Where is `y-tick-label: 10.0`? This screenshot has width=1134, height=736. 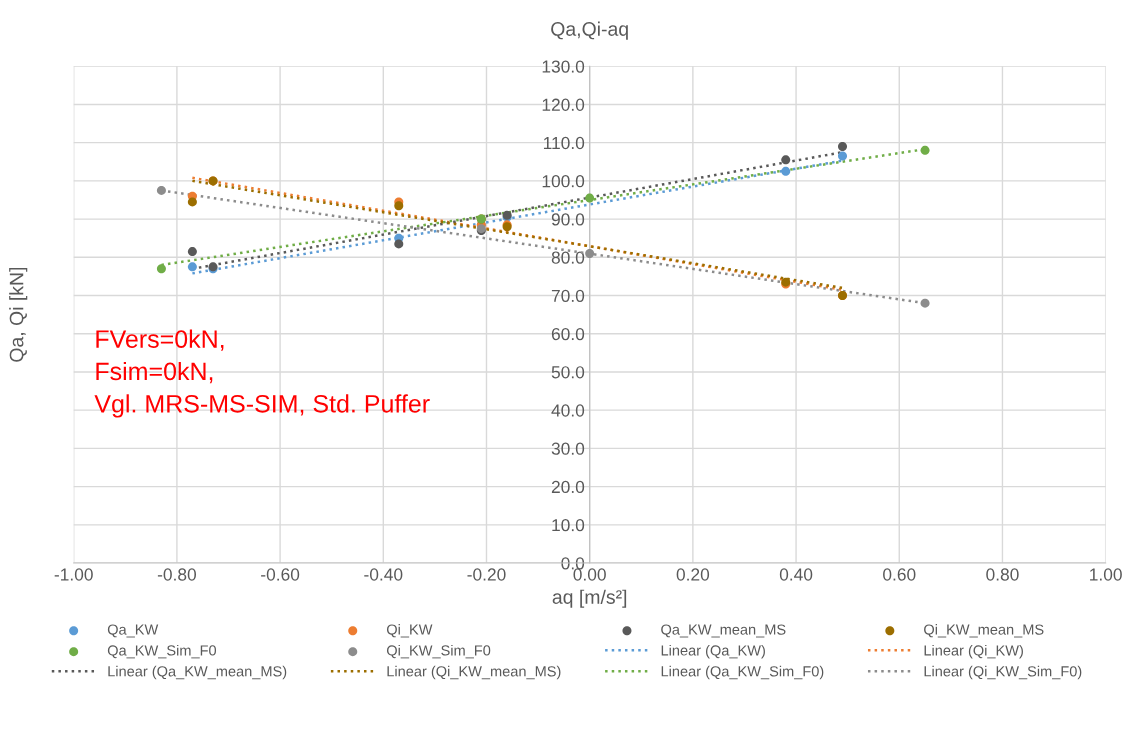 y-tick-label: 10.0 is located at coordinates (568, 525).